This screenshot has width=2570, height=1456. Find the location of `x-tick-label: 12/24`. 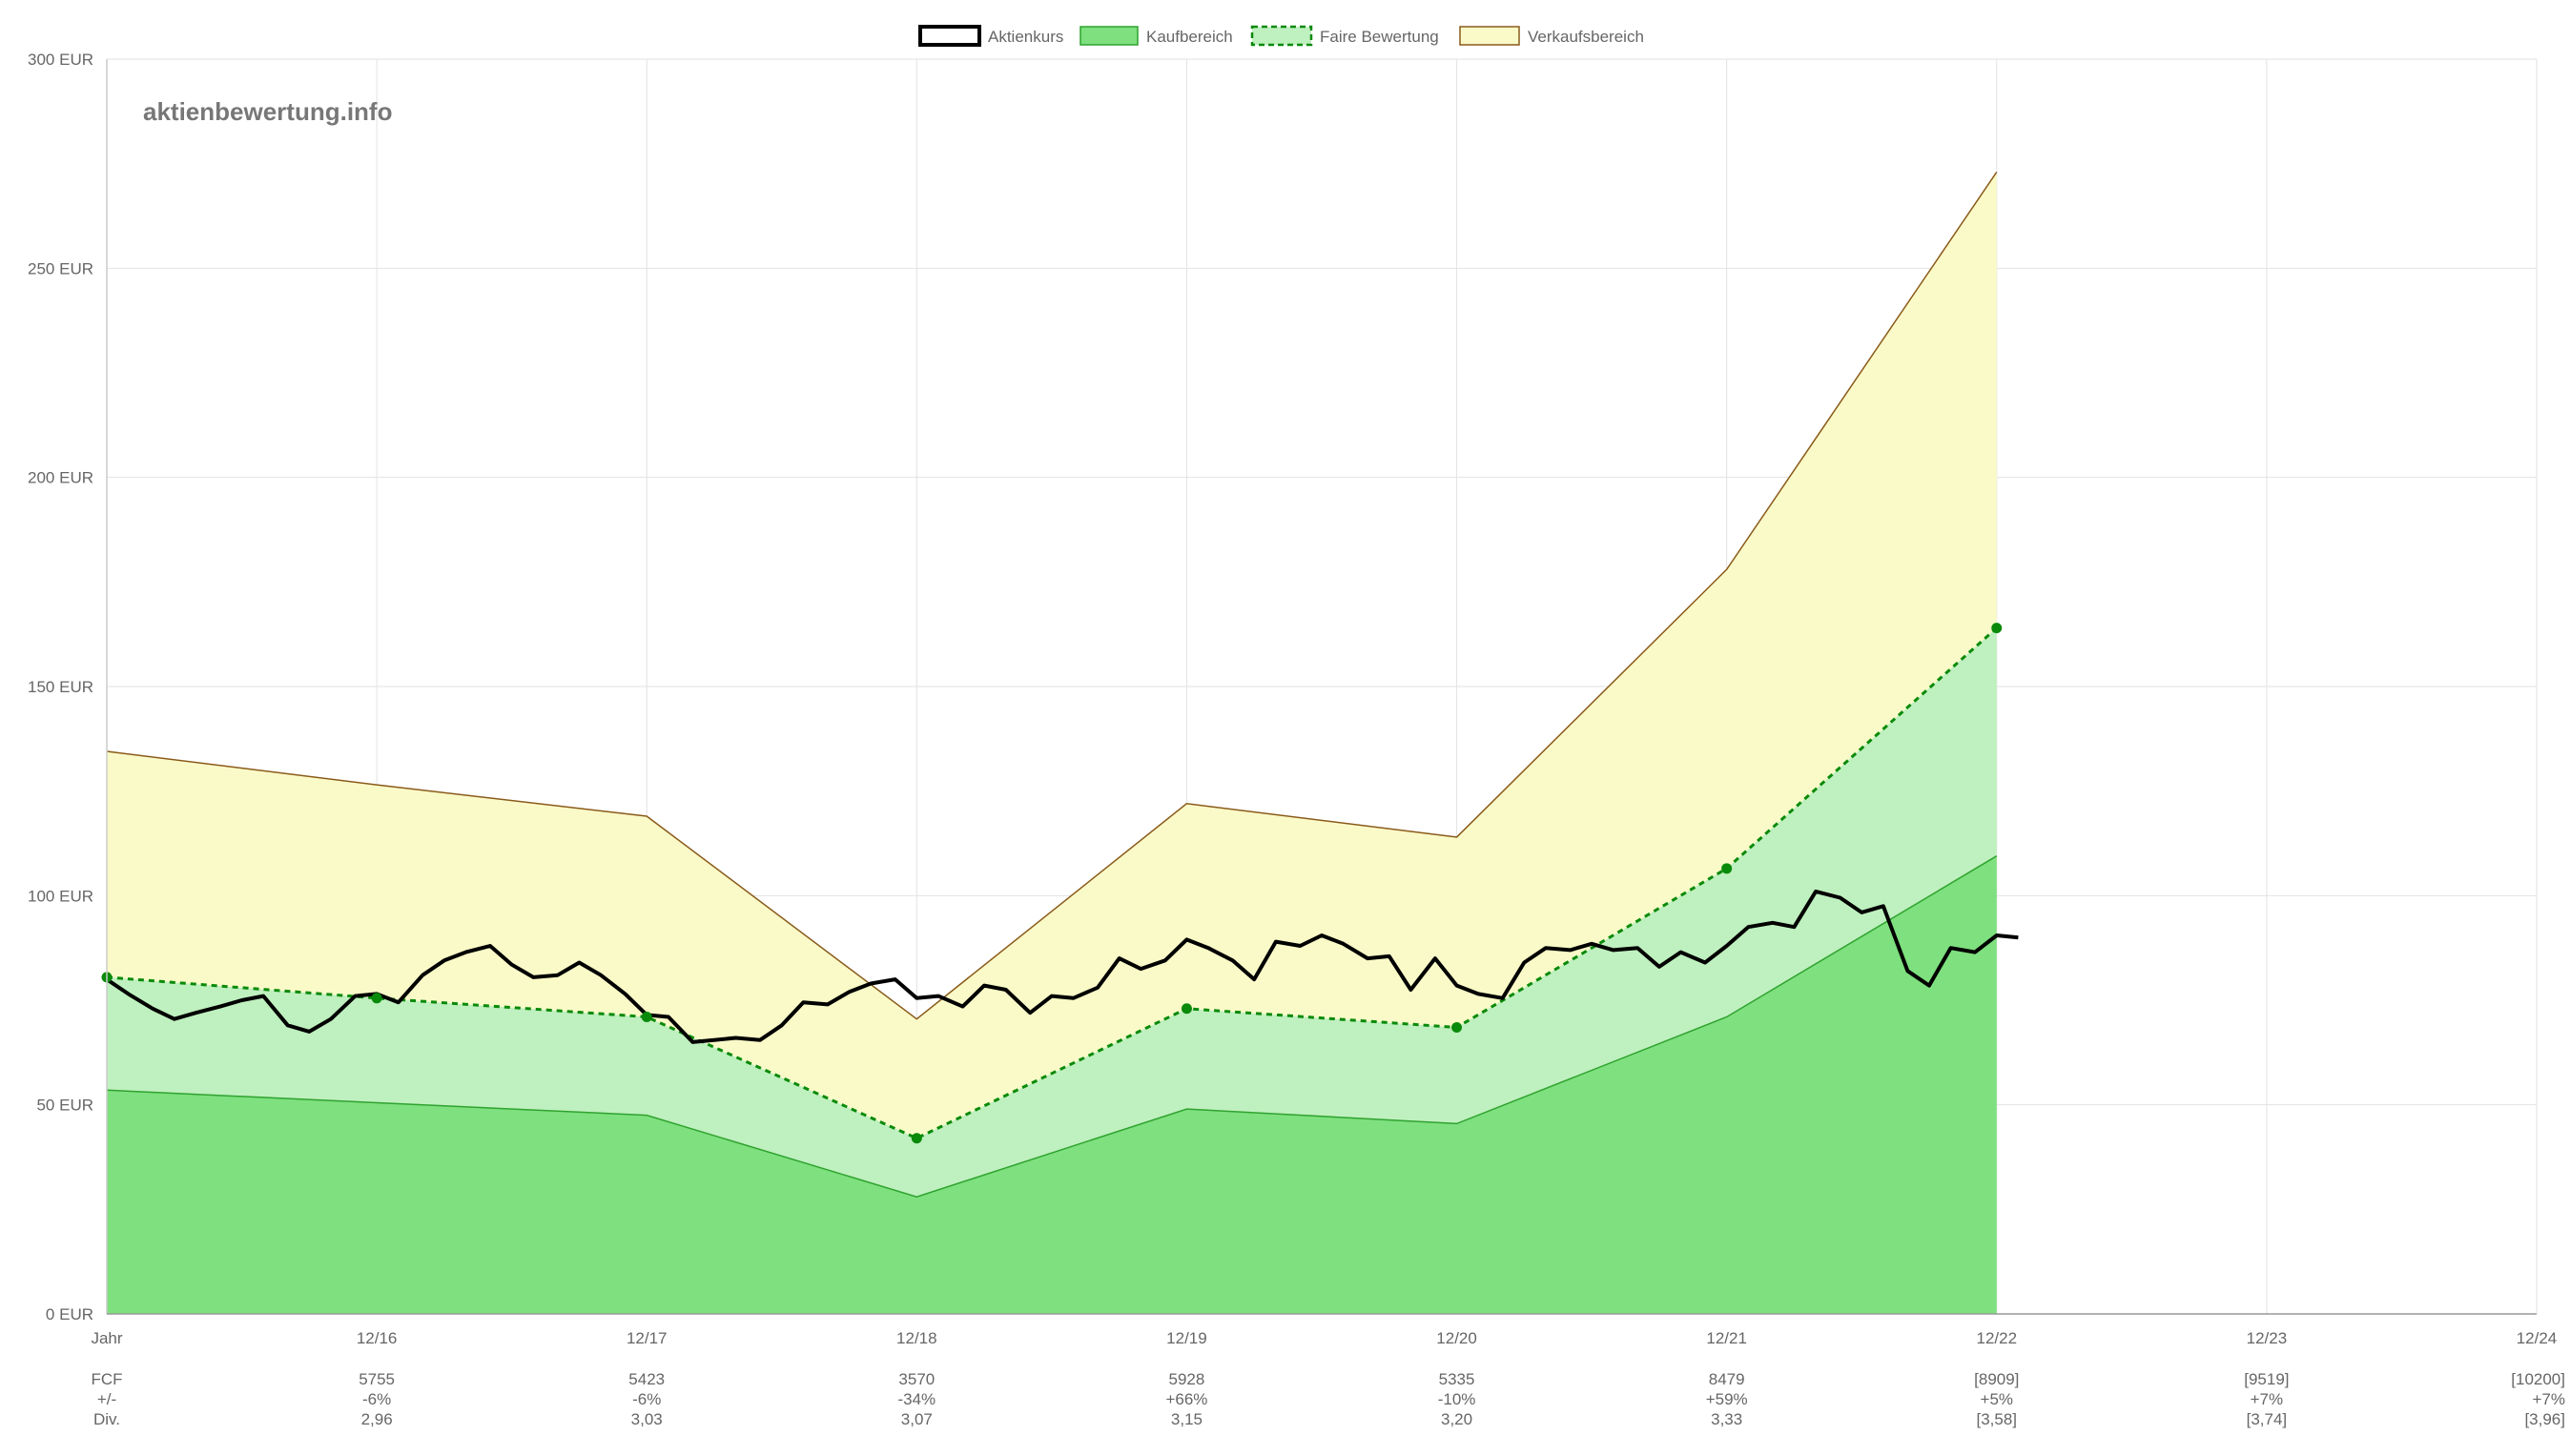

x-tick-label: 12/24 is located at coordinates (2537, 1338).